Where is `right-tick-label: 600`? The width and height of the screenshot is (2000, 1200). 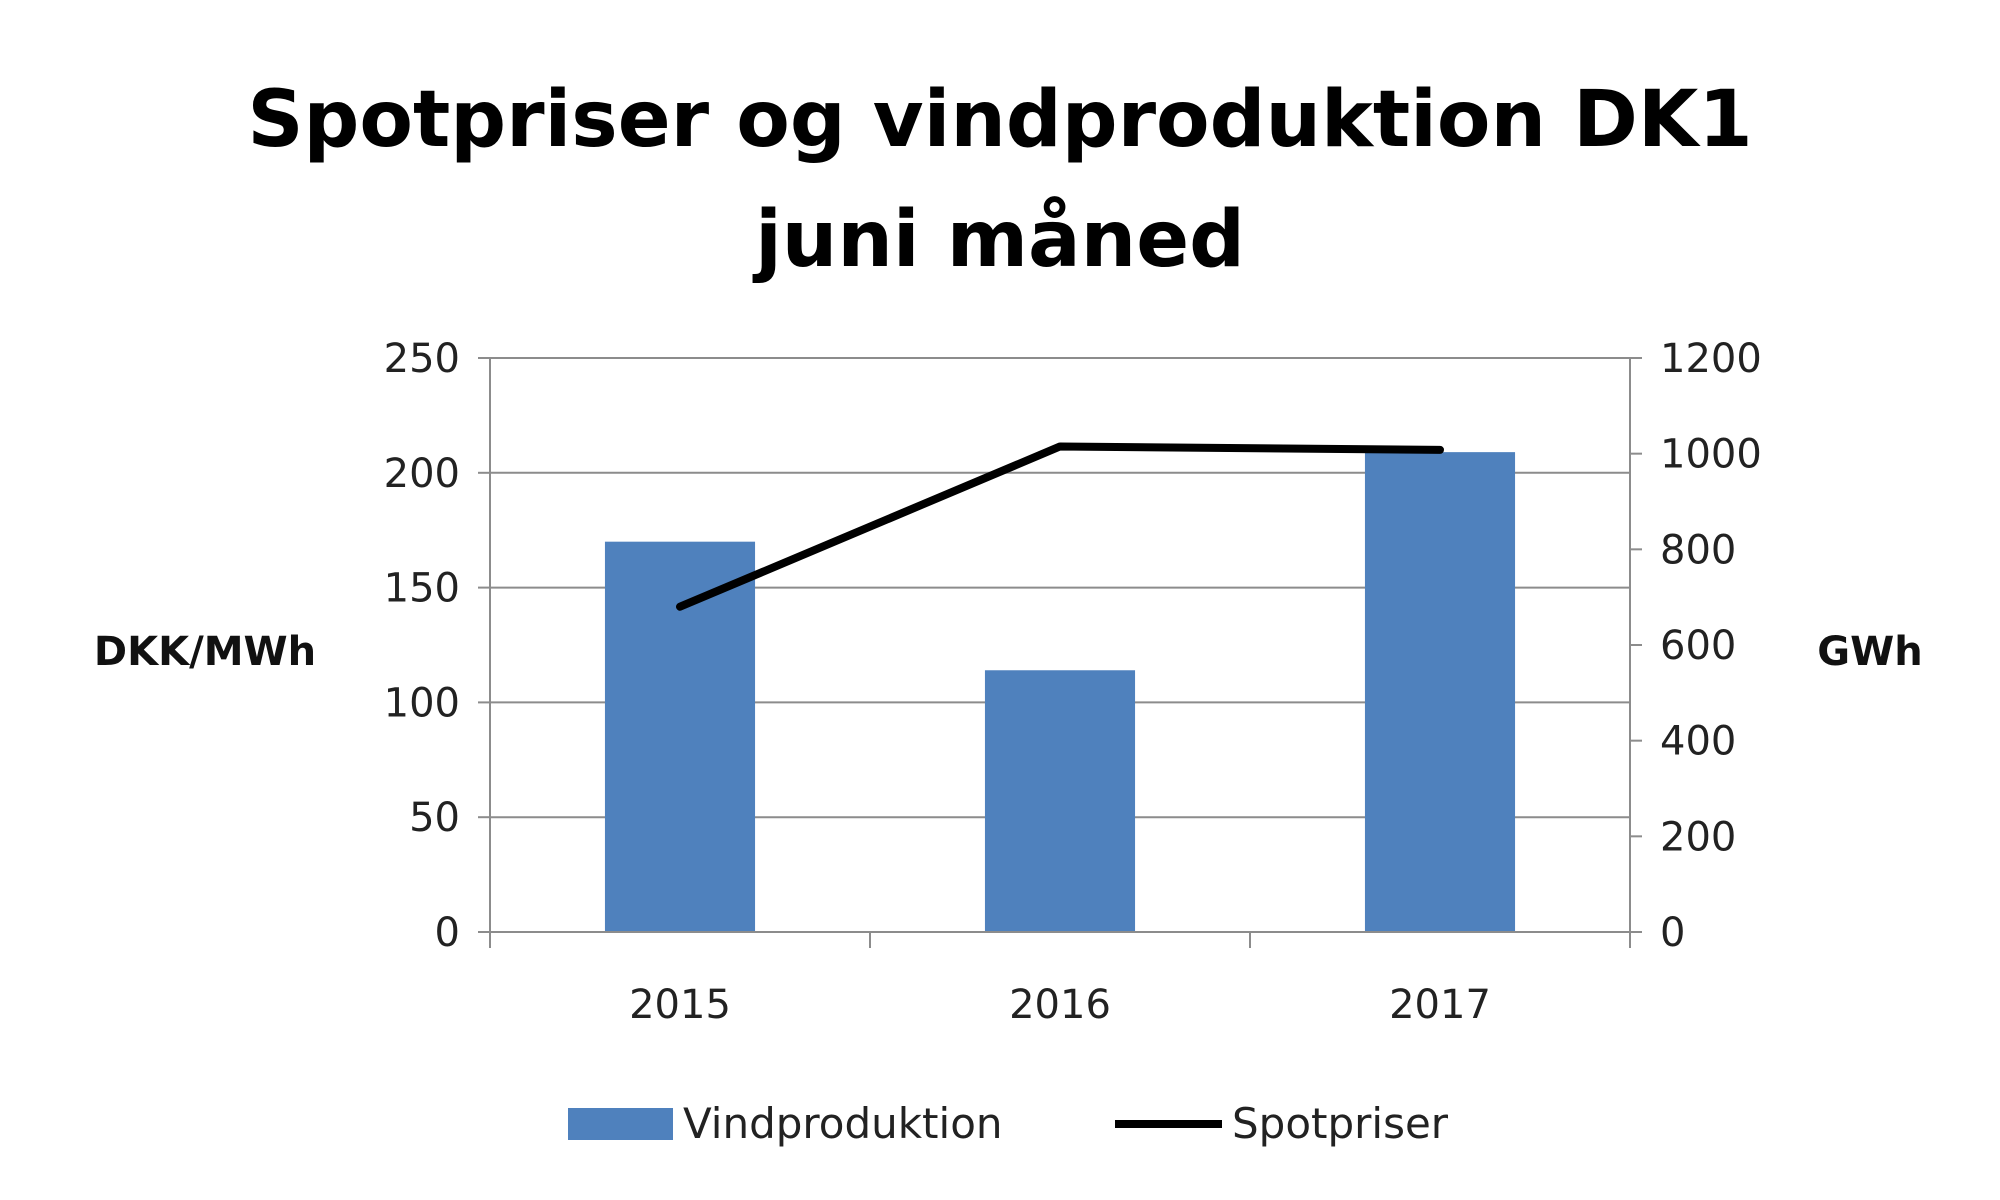 right-tick-label: 600 is located at coordinates (1698, 646).